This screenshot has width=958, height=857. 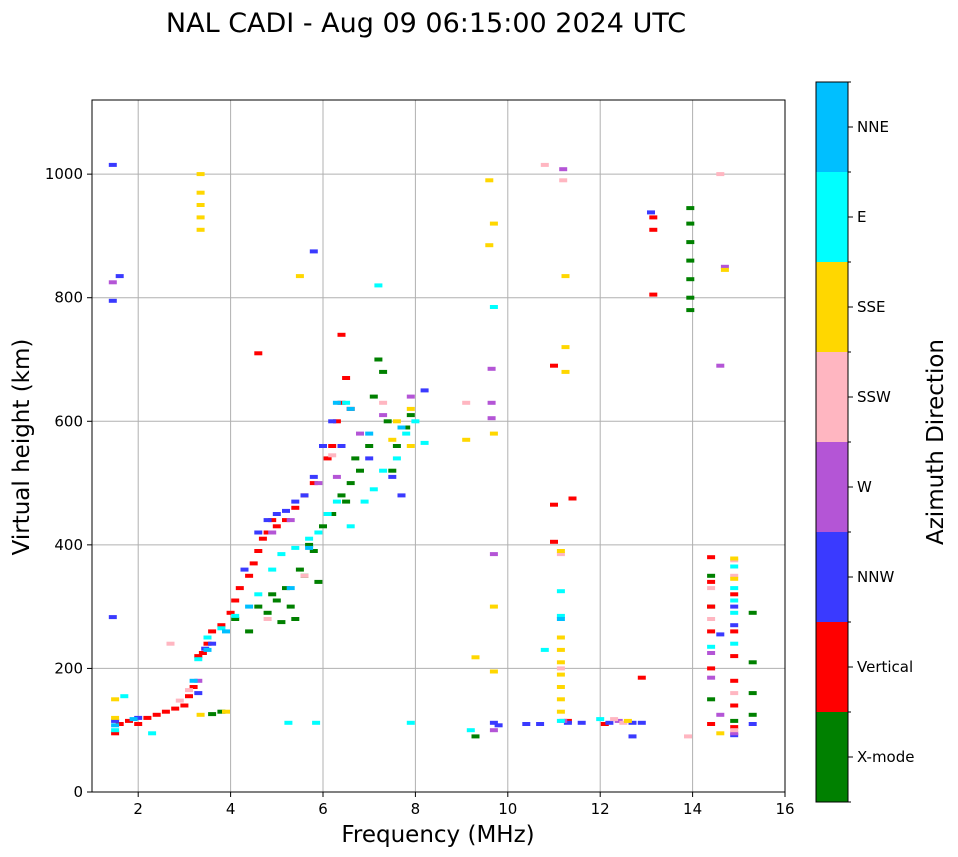 What do you see at coordinates (864, 487) in the screenshot?
I see `colorbar-tick-label: W` at bounding box center [864, 487].